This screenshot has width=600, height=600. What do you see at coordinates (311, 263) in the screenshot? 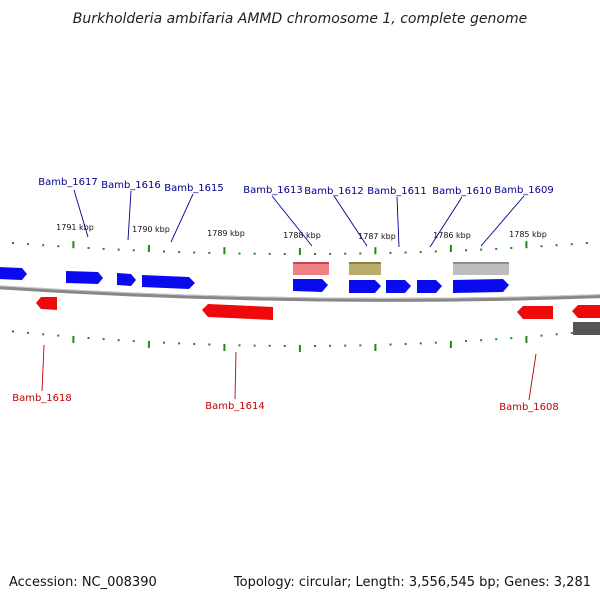
I see `rna-feature-pink-edge` at bounding box center [311, 263].